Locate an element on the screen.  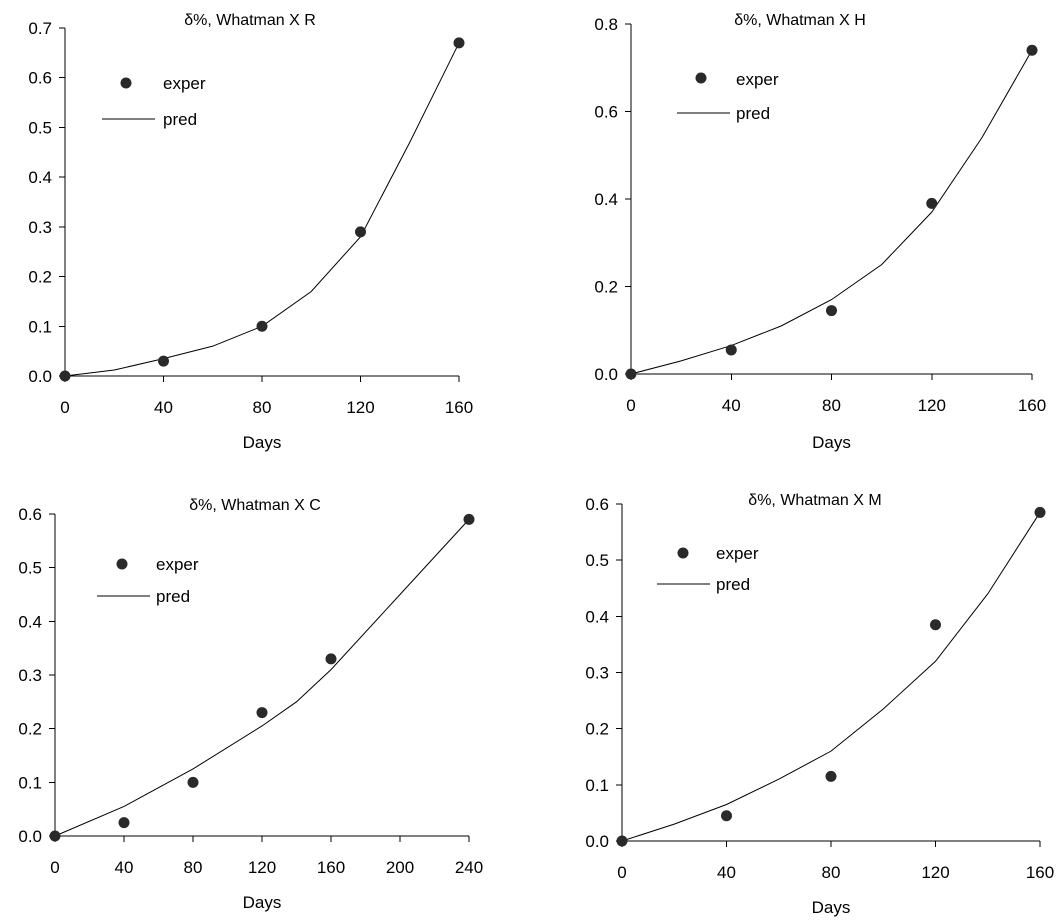
chart-title: δ%, Whatman X H is located at coordinates (800, 20).